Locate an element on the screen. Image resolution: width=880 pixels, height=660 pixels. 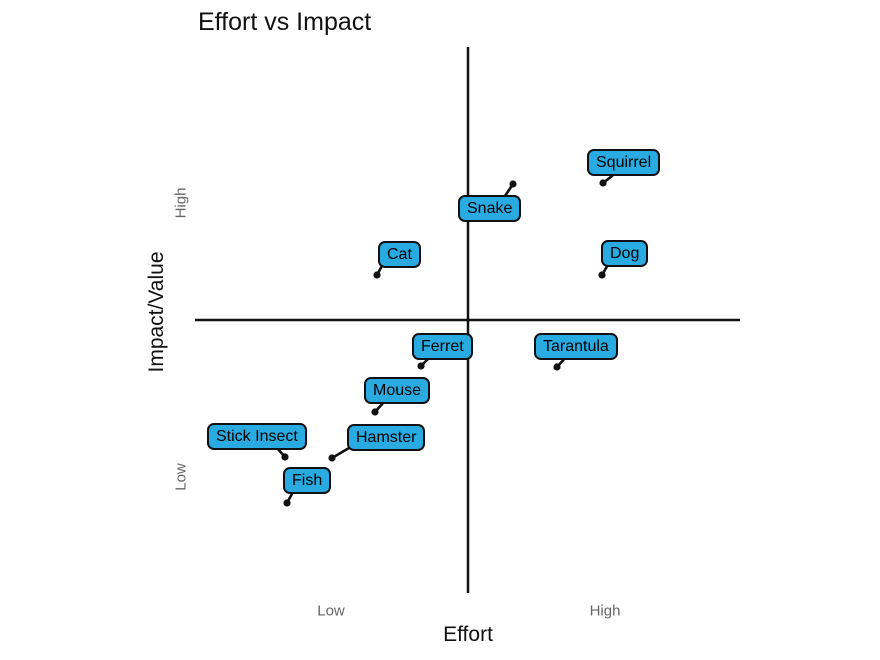
callout-tarantula: Tarantula is located at coordinates (576, 346).